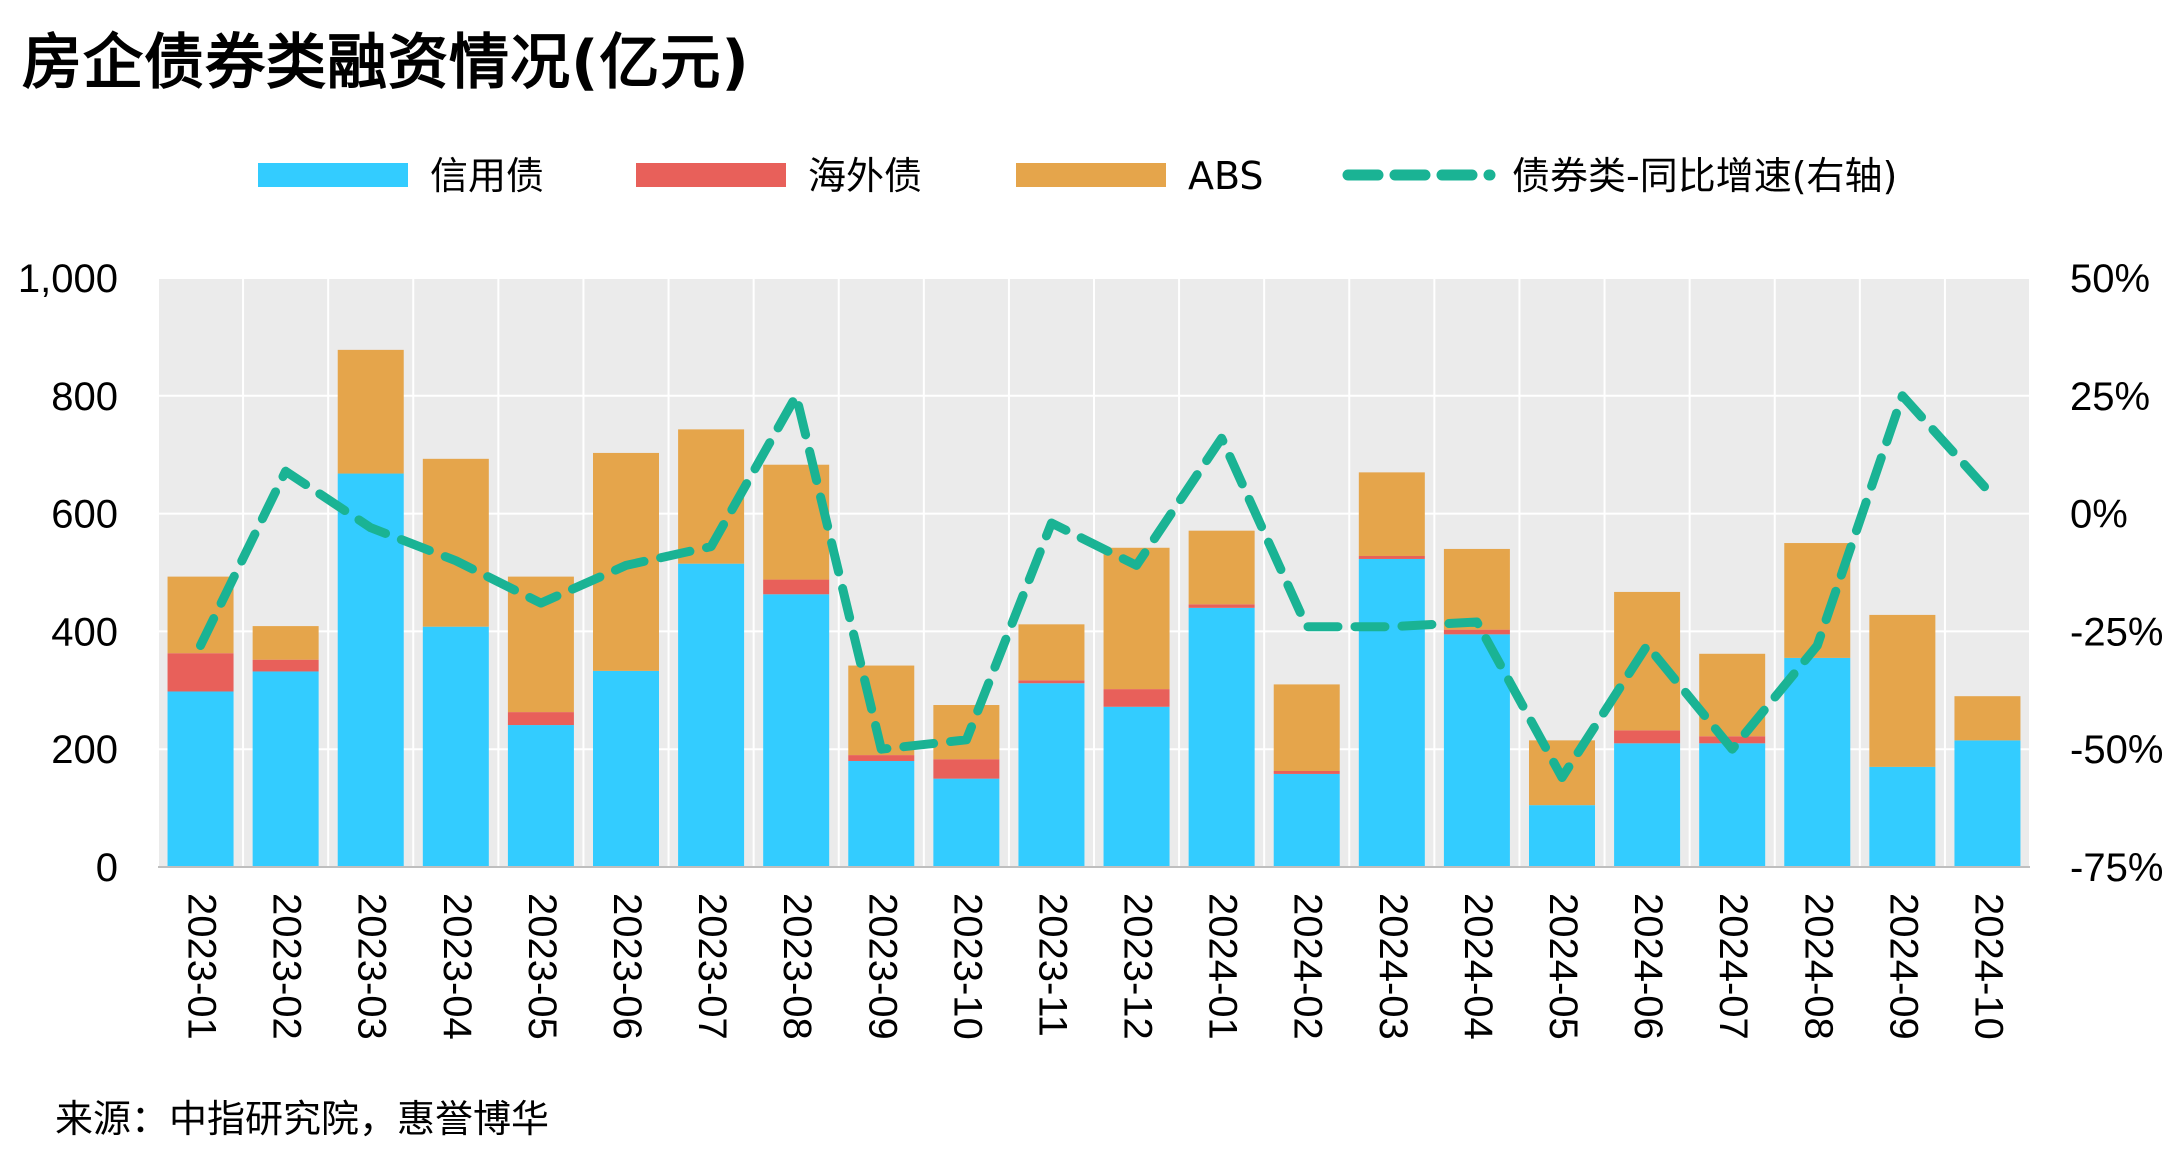 The image size is (2173, 1173). I want to click on legend-label-2: ABS, so click(1226, 176).